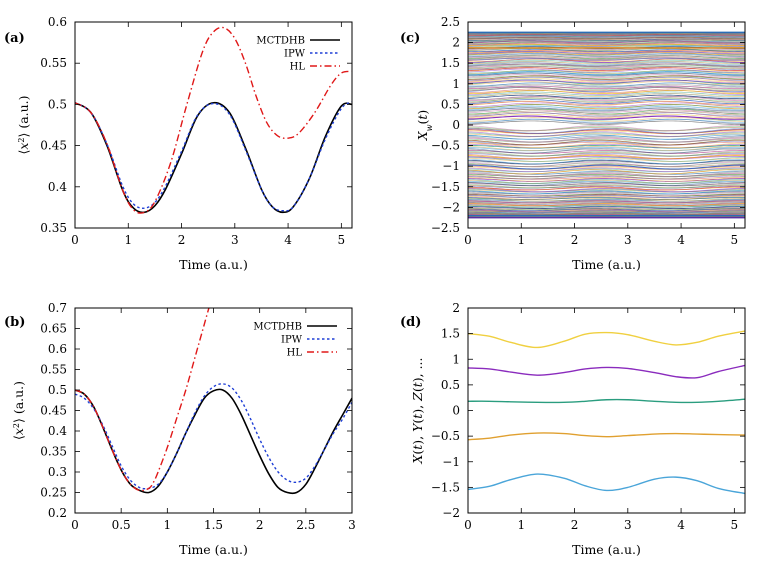 This screenshot has width=760, height=570. I want to click on legend-label: HL, so click(295, 353).